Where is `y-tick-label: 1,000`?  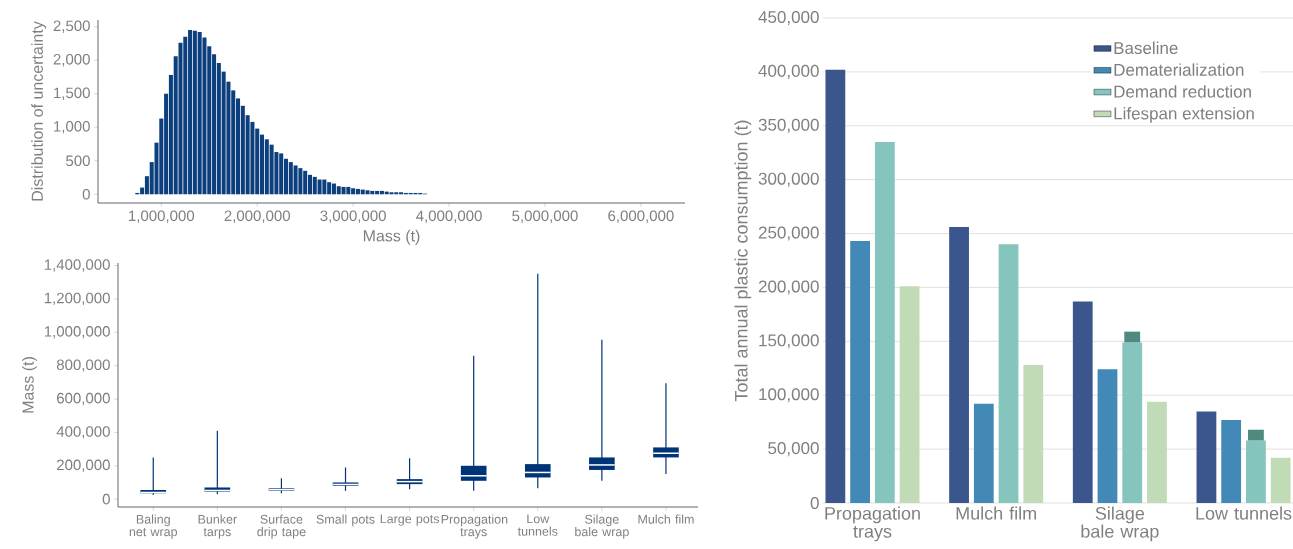 y-tick-label: 1,000 is located at coordinates (72, 127).